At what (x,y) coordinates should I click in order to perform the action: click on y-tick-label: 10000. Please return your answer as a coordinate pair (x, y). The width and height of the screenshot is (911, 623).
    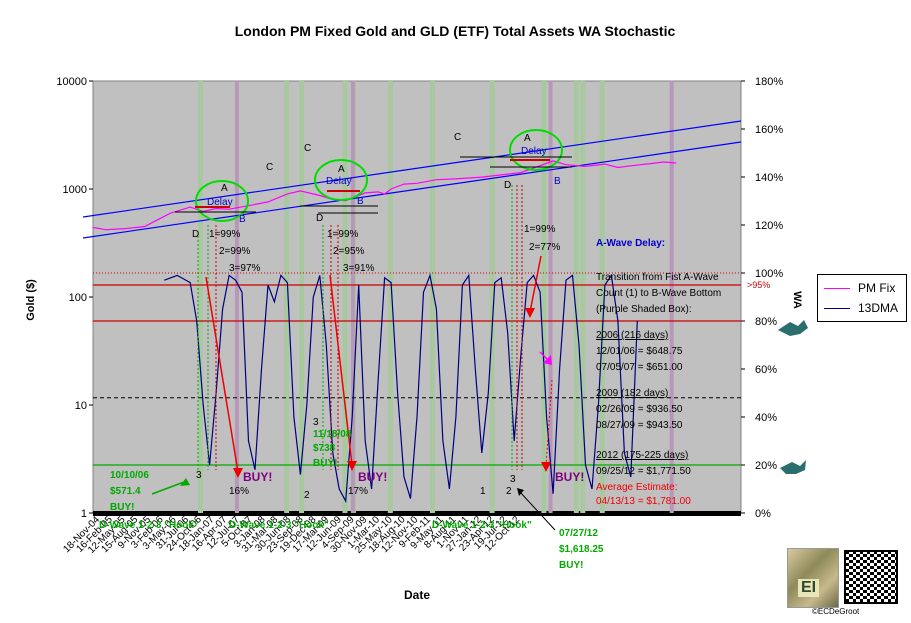
    Looking at the image, I should click on (71, 82).